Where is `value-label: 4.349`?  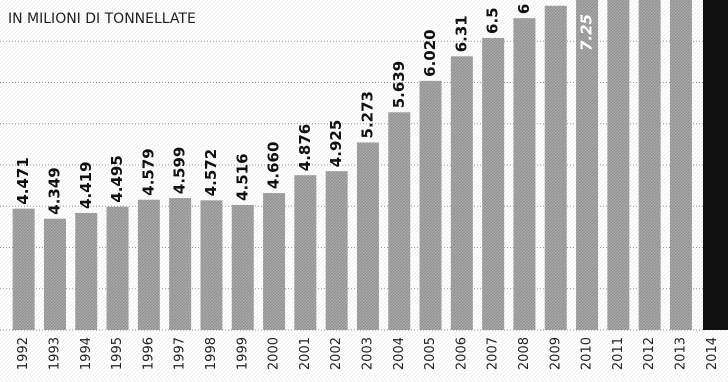 value-label: 4.349 is located at coordinates (54, 190).